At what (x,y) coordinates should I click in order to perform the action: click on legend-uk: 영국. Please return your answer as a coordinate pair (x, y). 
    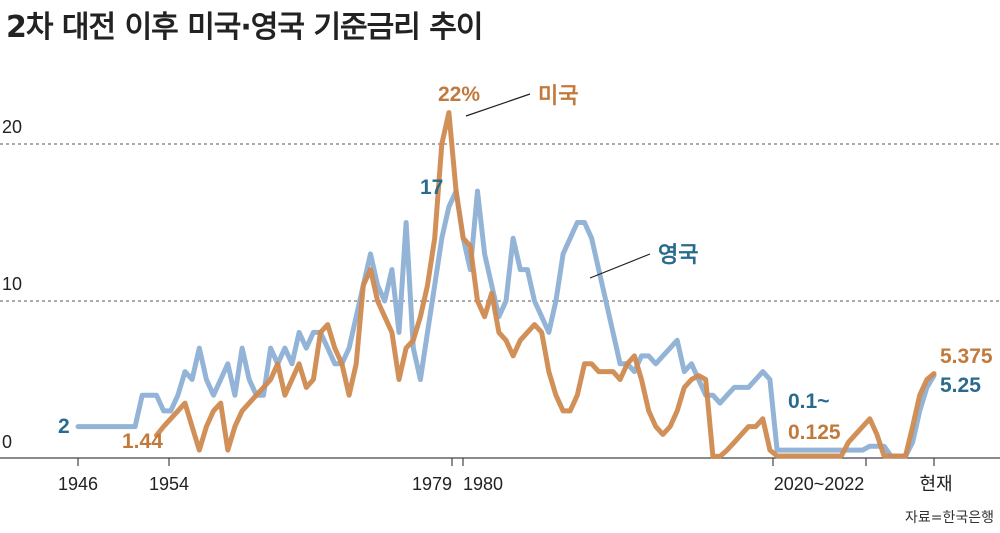
    Looking at the image, I should click on (678, 255).